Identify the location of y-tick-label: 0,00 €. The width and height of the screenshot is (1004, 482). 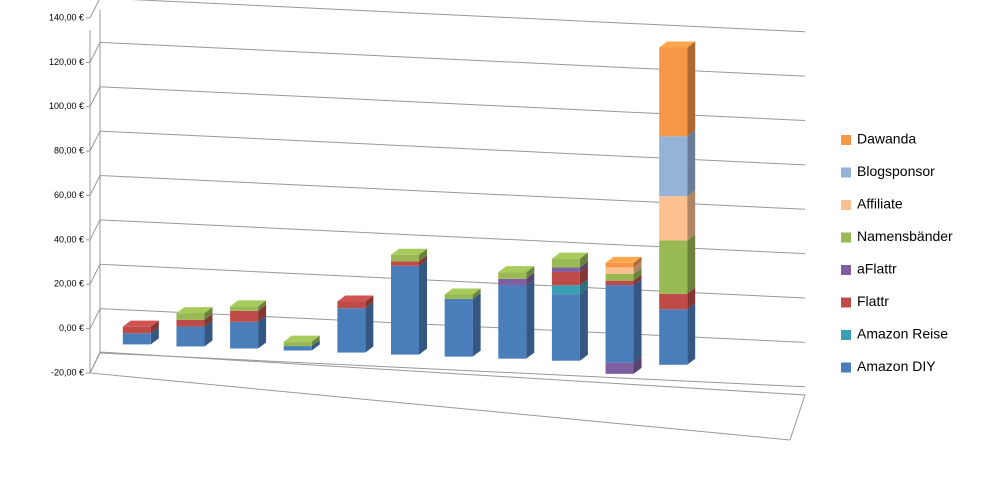
(71, 328).